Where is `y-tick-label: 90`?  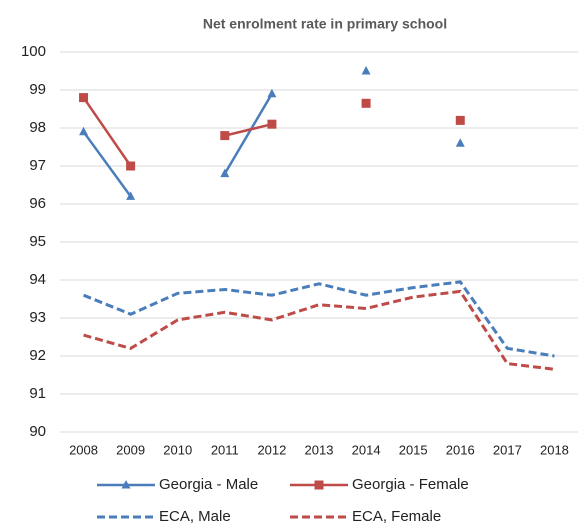
y-tick-label: 90 is located at coordinates (37, 431).